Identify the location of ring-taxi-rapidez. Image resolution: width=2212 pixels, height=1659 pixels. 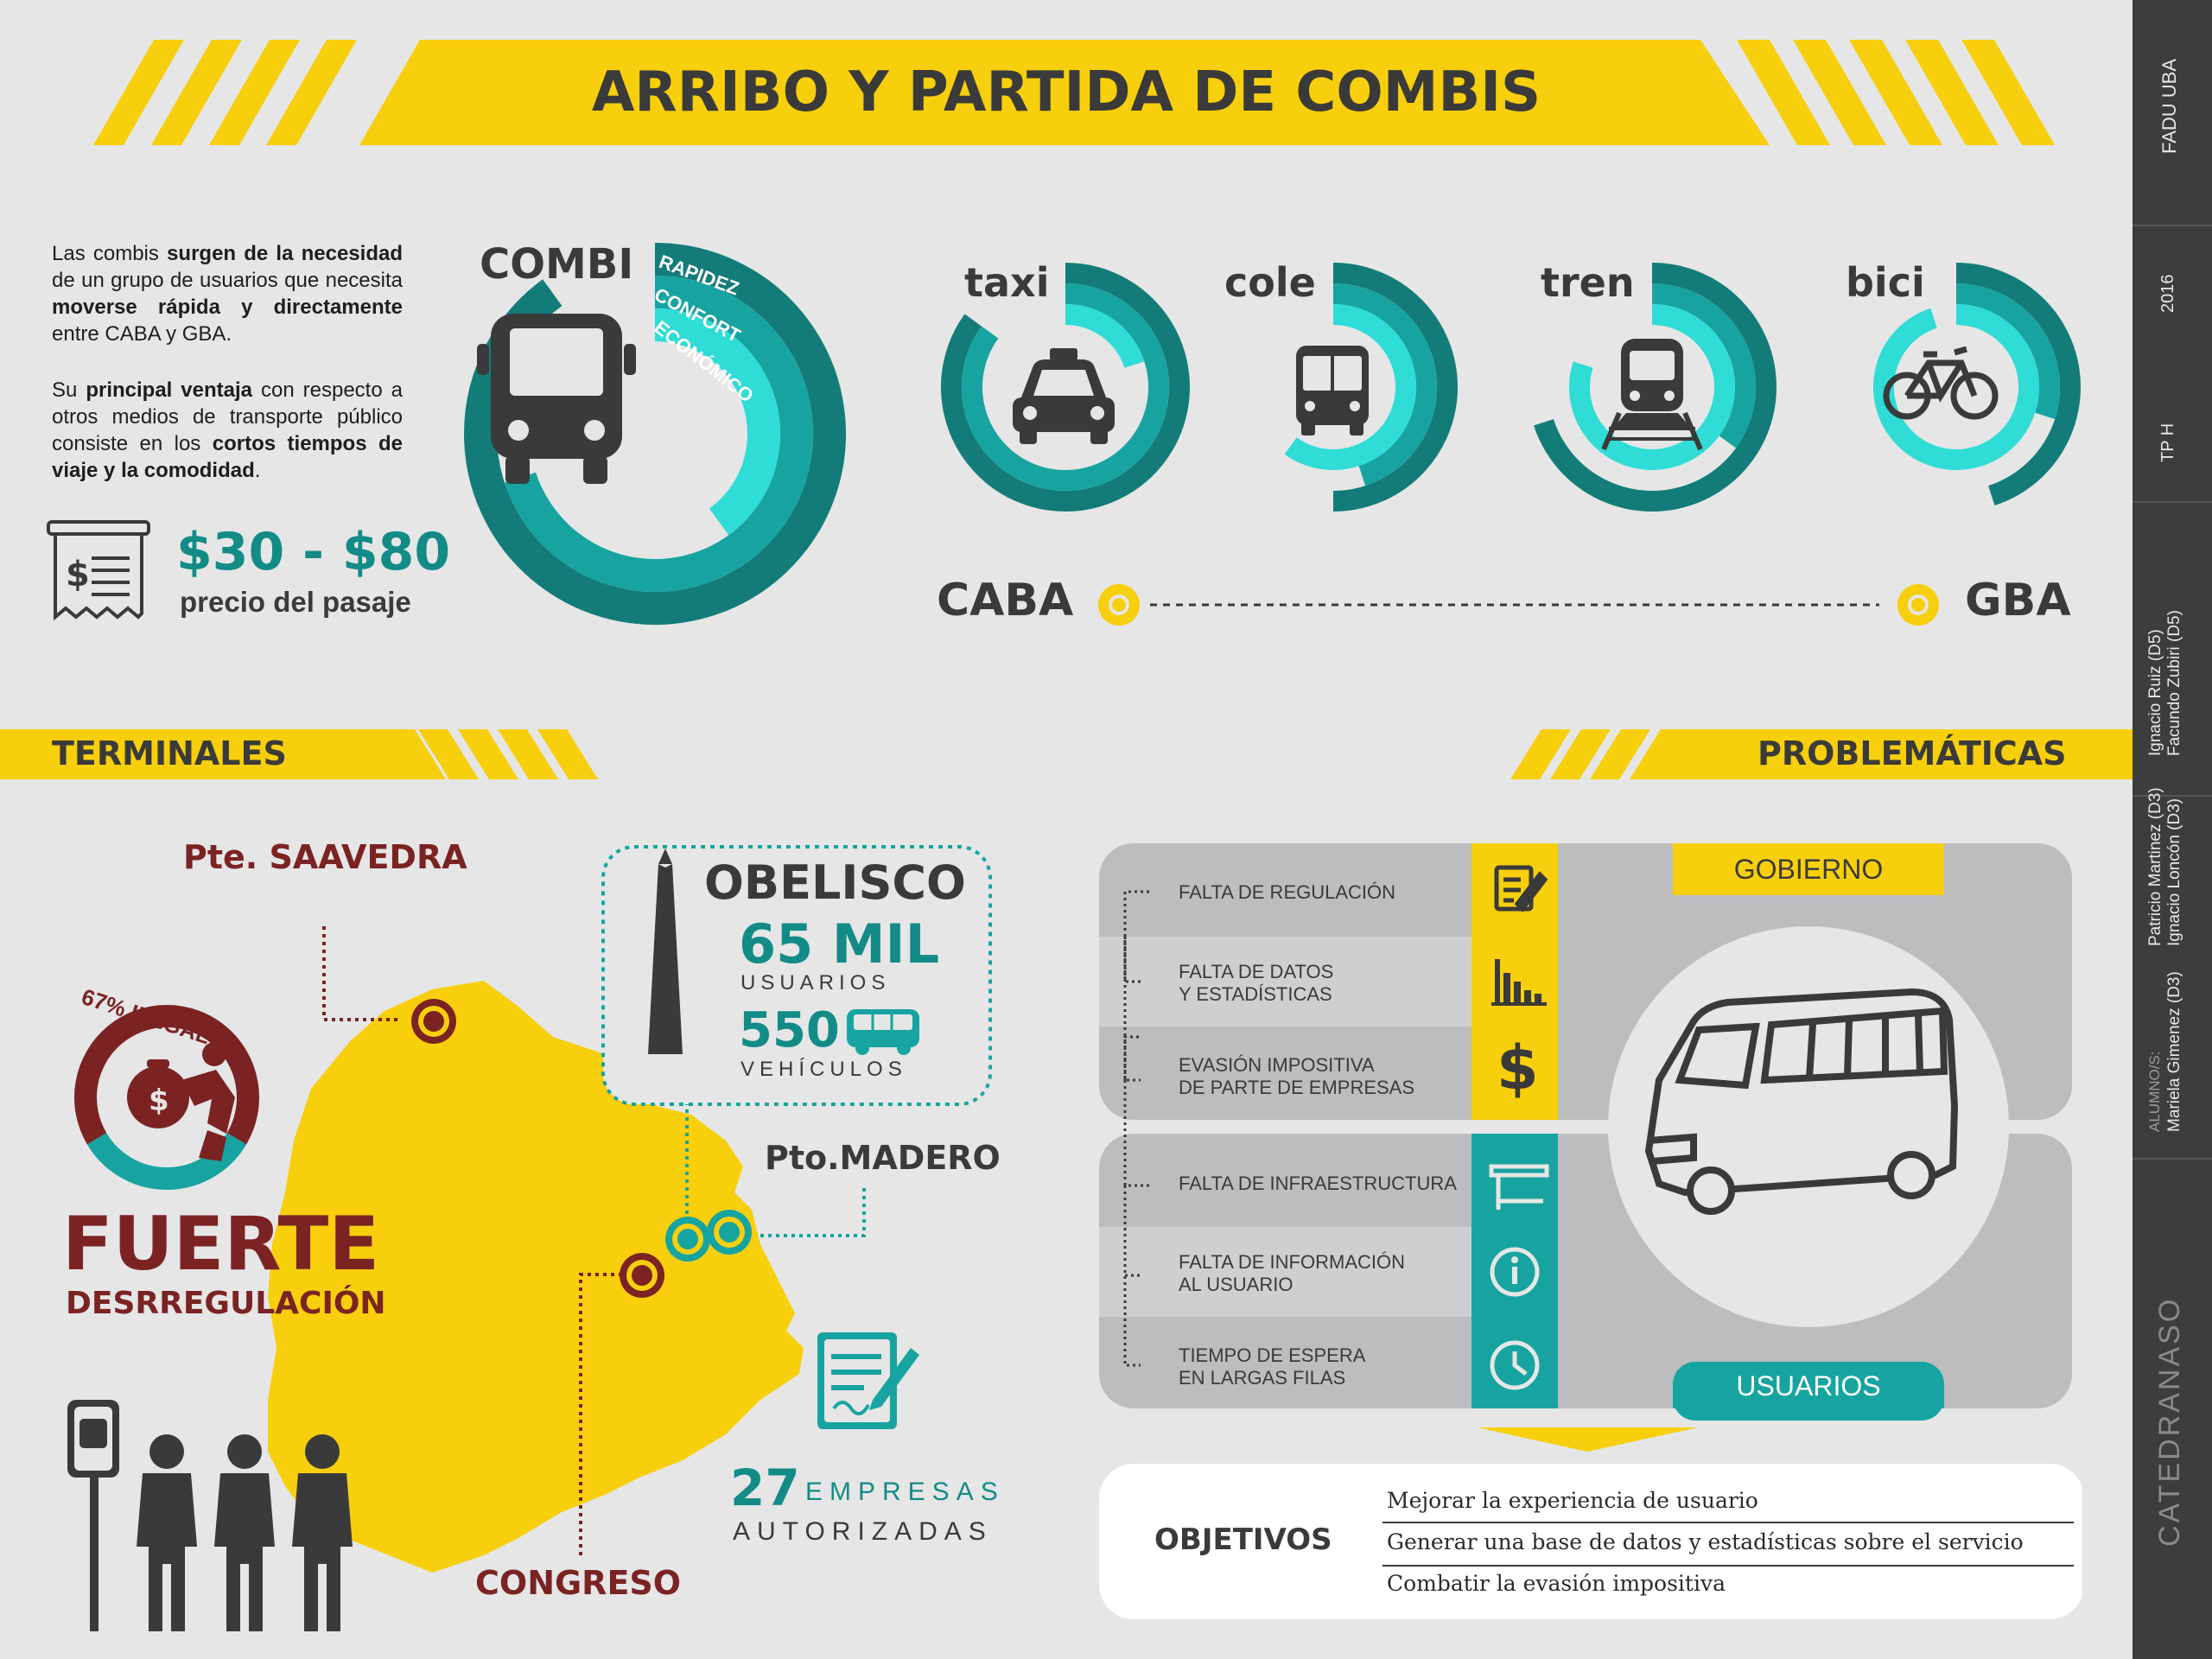
(1065, 387).